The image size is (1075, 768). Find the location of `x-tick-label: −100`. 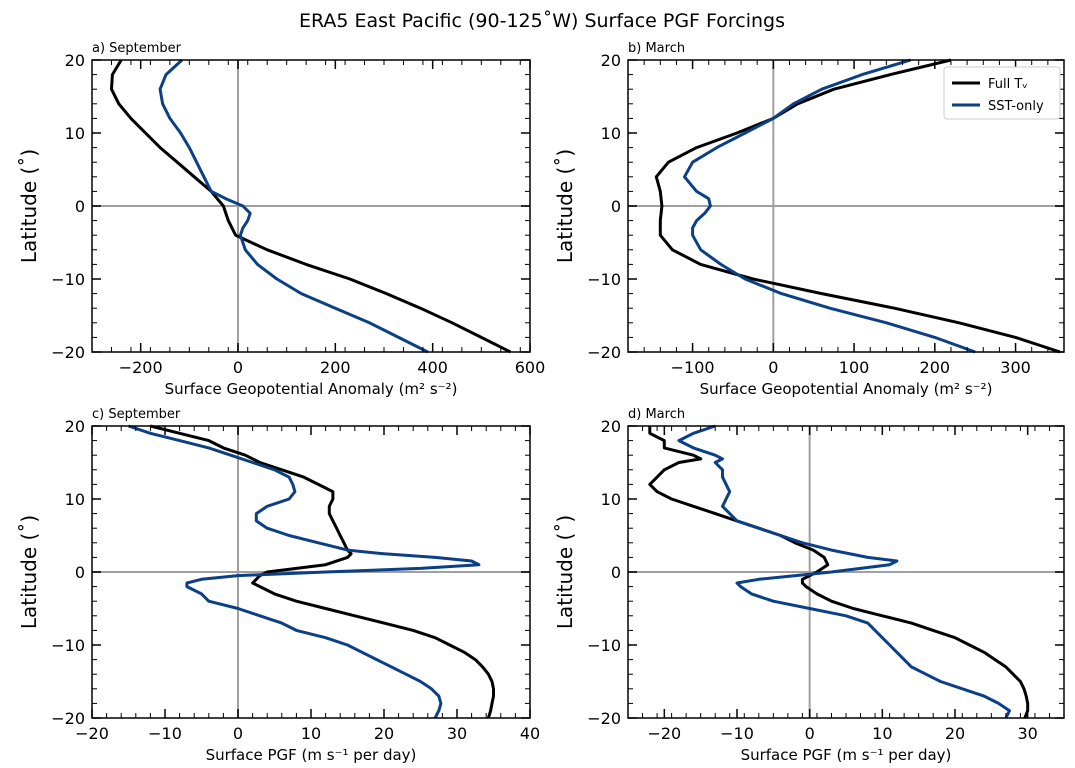

x-tick-label: −100 is located at coordinates (693, 367).